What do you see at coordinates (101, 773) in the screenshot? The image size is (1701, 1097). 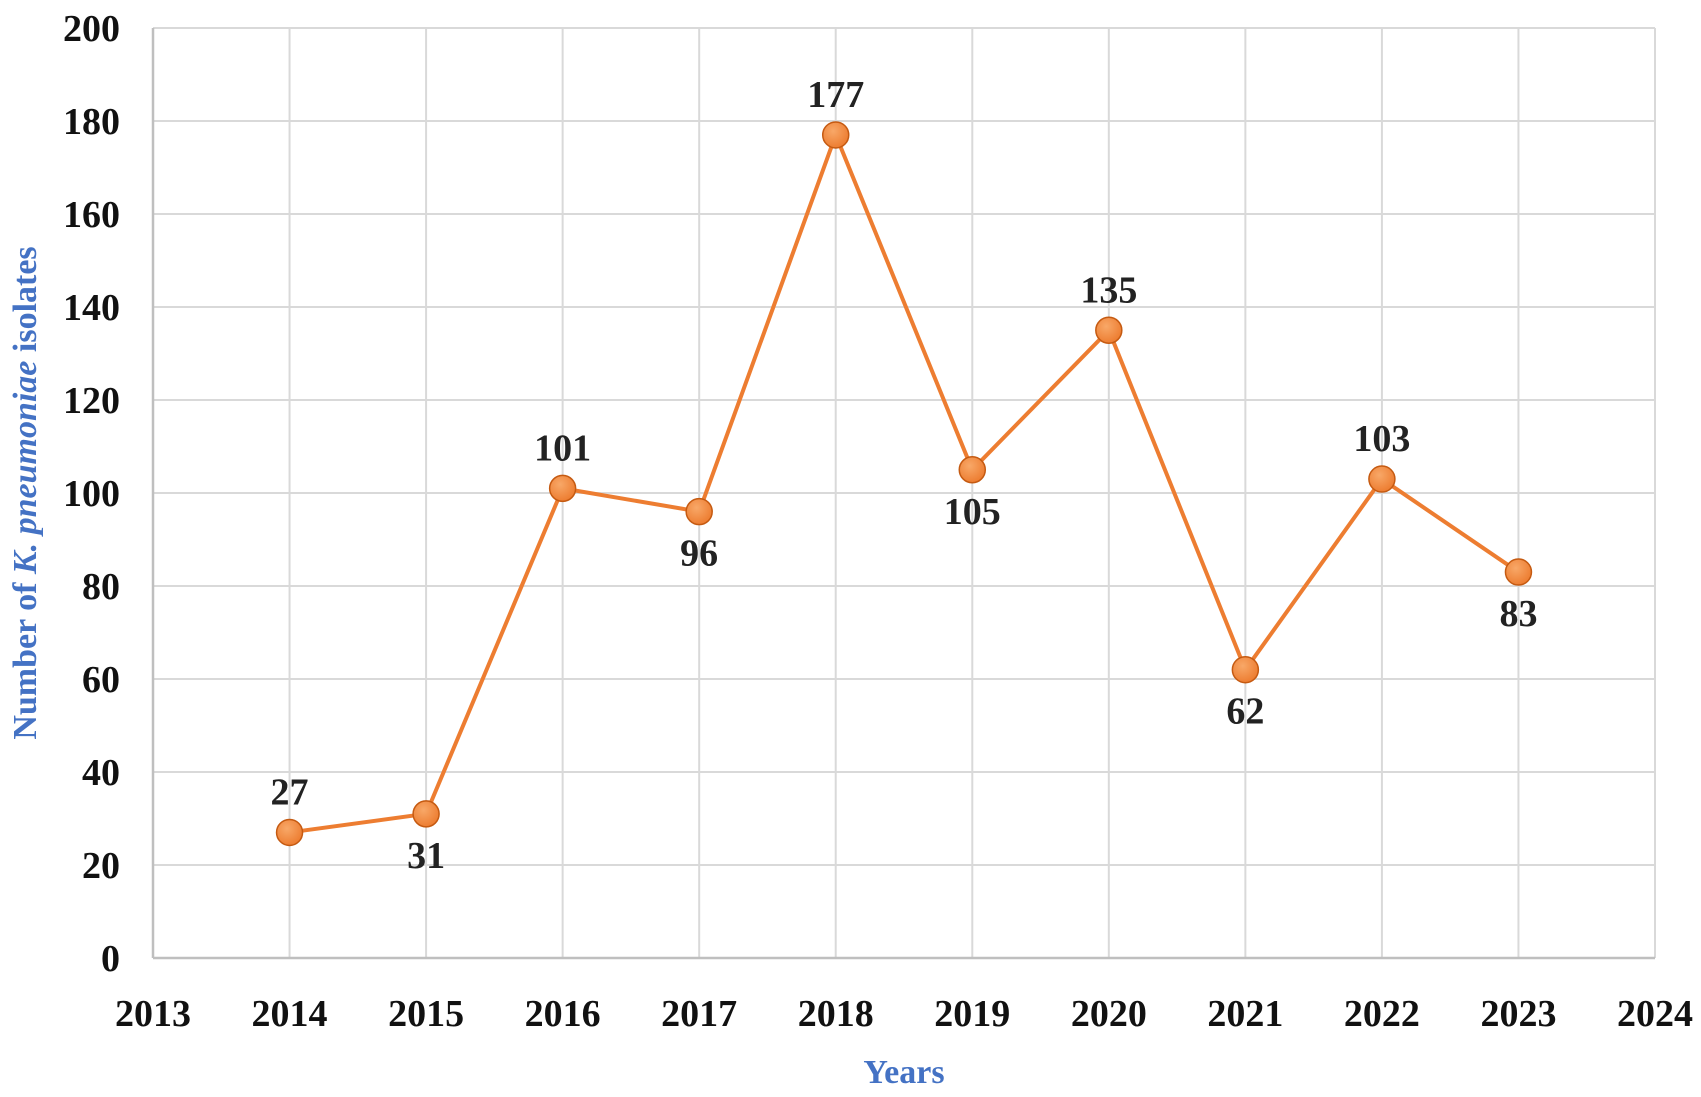 I see `y-tick-label: 40` at bounding box center [101, 773].